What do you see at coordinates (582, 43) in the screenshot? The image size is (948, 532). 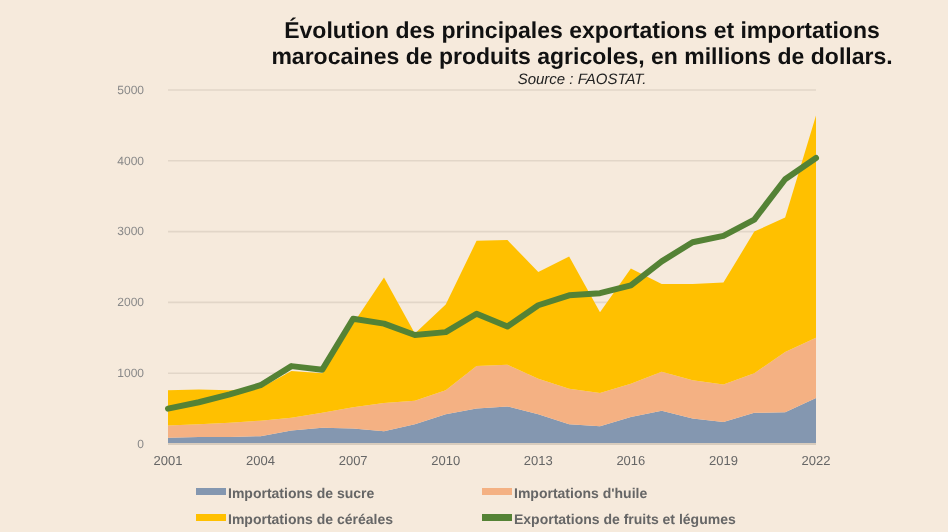 I see `chart-title: Évolution des principales exportations et importations marocaines de produits agricoles, en millions de dollars.` at bounding box center [582, 43].